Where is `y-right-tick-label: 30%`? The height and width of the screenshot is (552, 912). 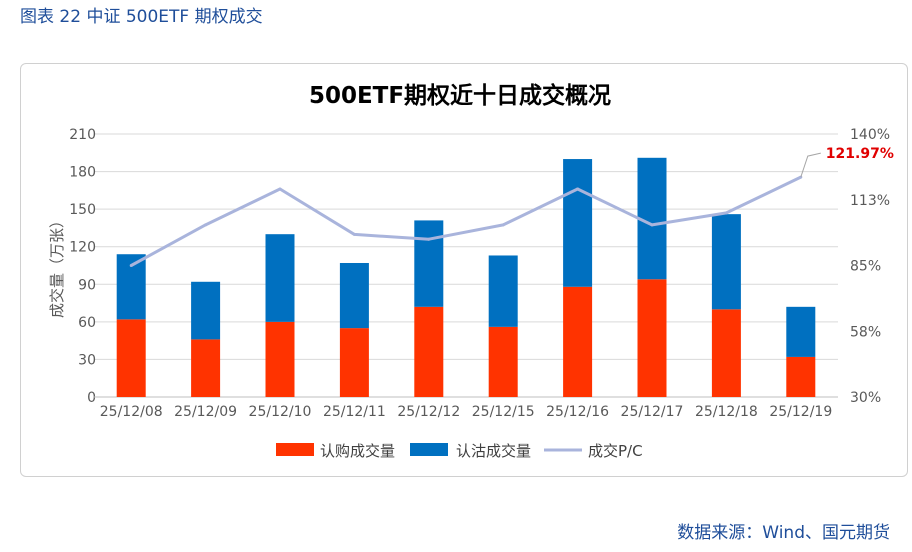 y-right-tick-label: 30% is located at coordinates (865, 398).